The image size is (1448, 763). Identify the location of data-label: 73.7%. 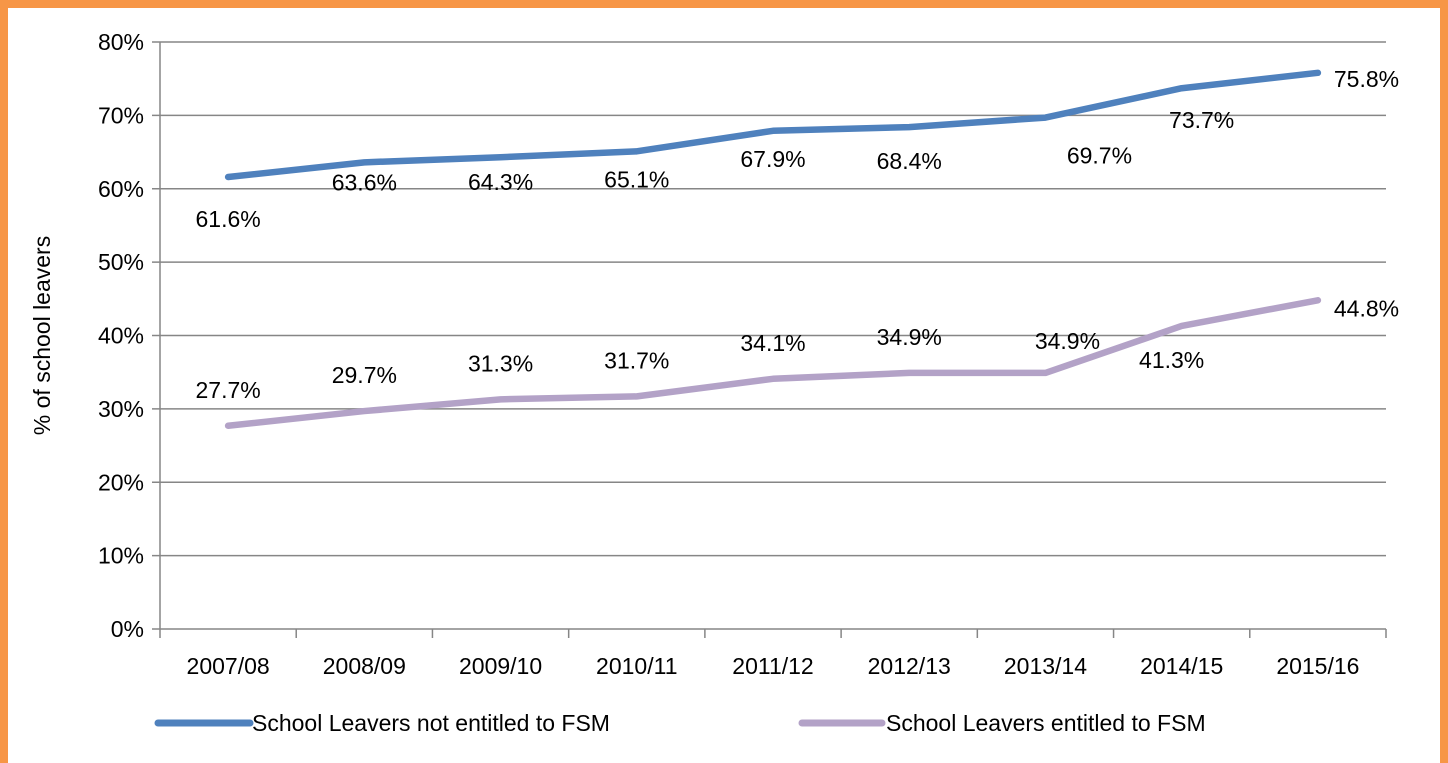
(1201, 120).